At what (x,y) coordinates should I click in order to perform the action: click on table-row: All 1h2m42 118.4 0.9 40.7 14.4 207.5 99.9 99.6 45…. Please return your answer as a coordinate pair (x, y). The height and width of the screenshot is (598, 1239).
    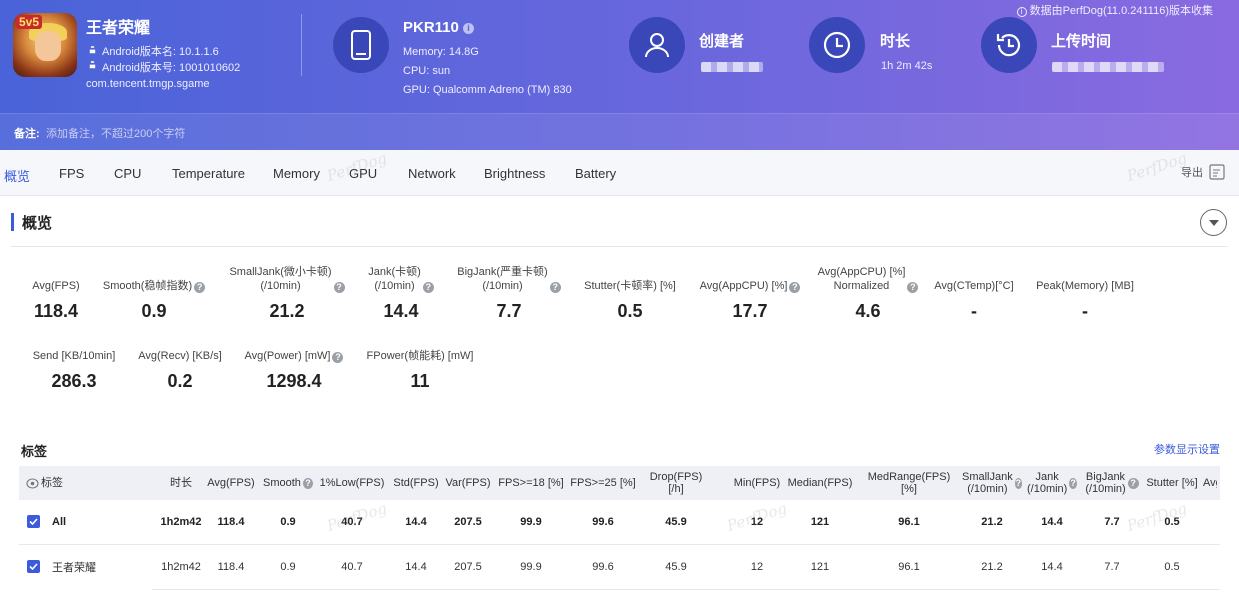
    Looking at the image, I should click on (619, 522).